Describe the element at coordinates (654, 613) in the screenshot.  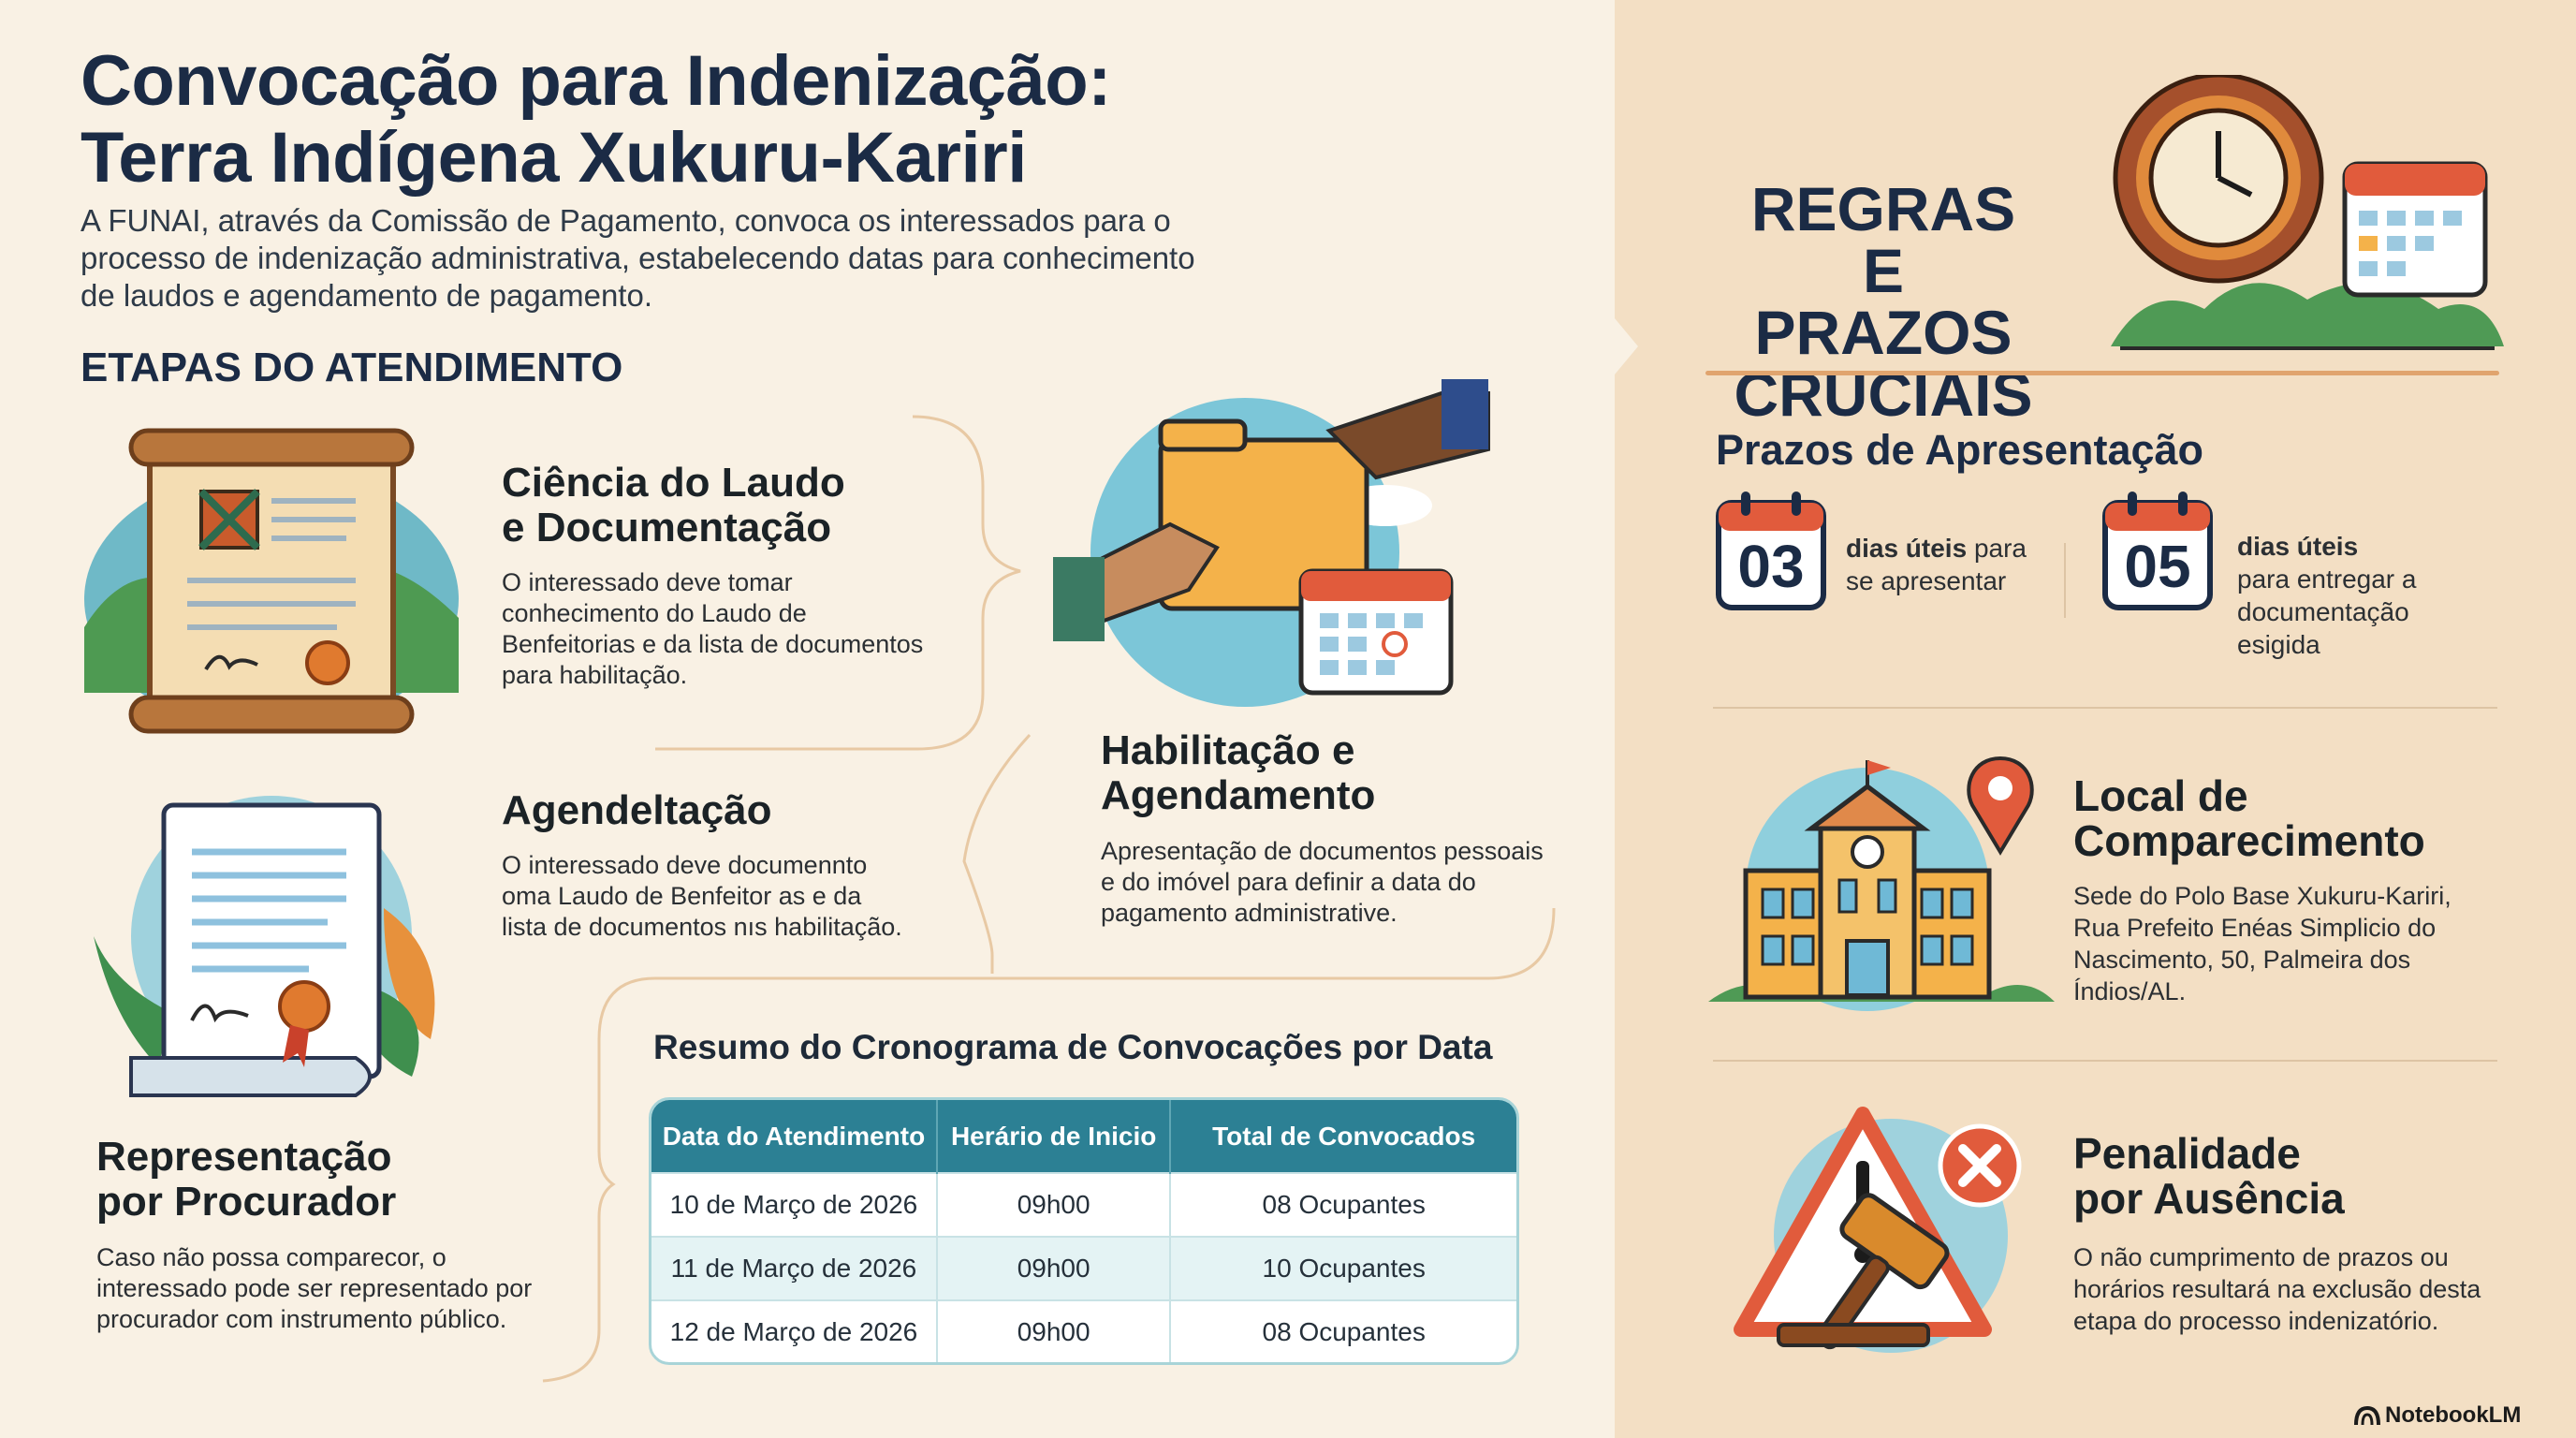
I see `desc-line: conhecimento do Laudo de` at that location.